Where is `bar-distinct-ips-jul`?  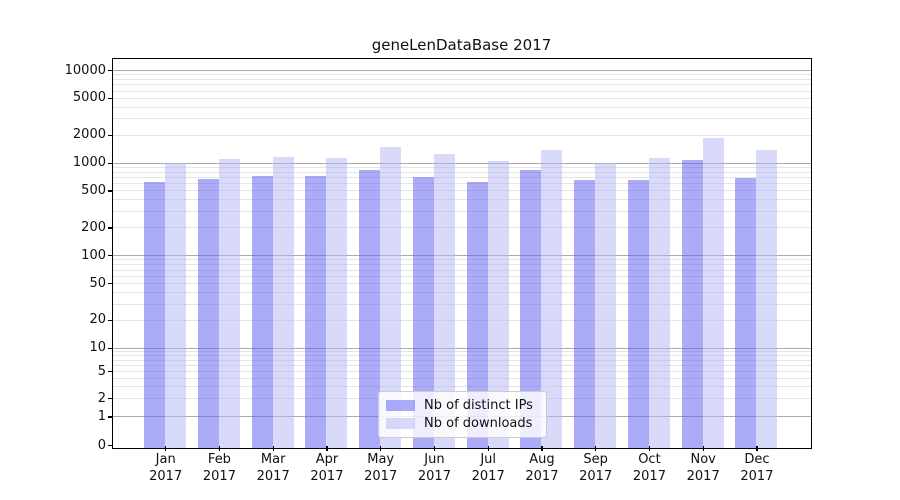
bar-distinct-ips-jul is located at coordinates (477, 314).